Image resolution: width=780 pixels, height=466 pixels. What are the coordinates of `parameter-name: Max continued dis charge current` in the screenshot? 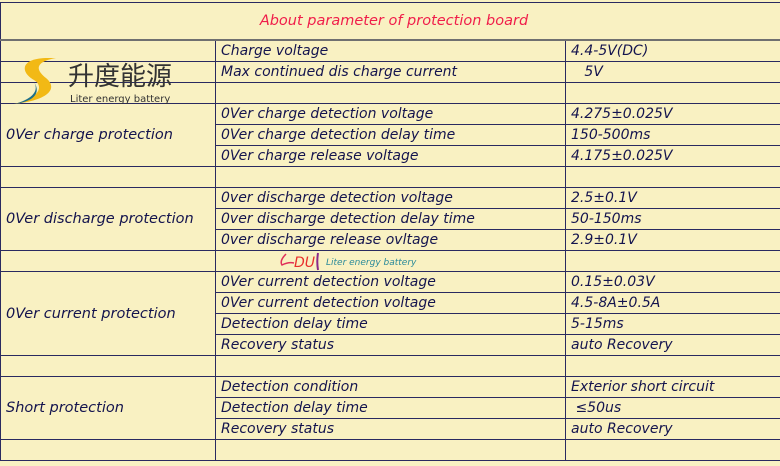 It's located at (390, 72).